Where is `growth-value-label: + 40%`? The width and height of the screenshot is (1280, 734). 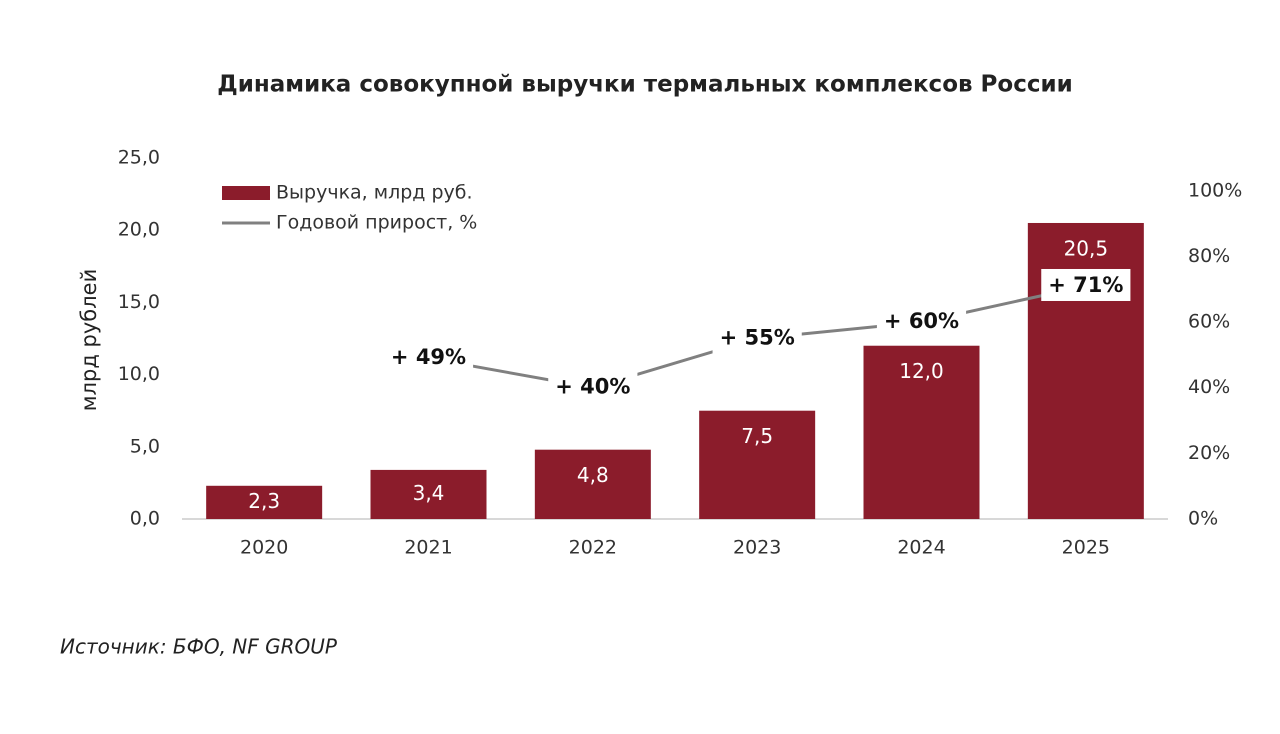 growth-value-label: + 40% is located at coordinates (592, 387).